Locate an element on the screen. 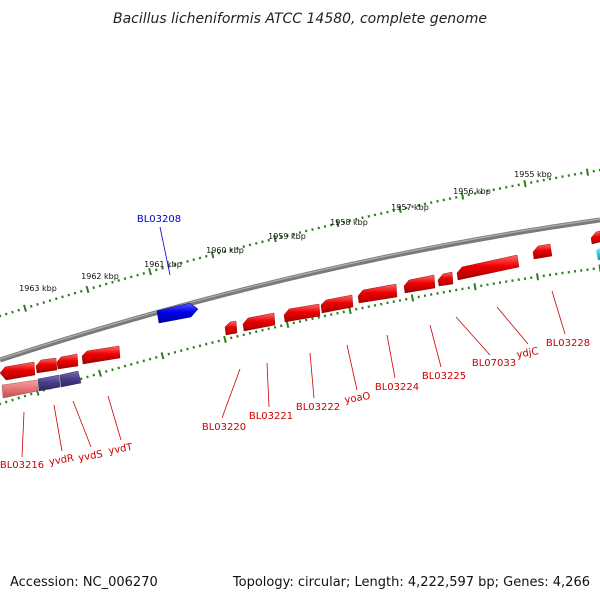  gene-bl03220 is located at coordinates (231, 328).